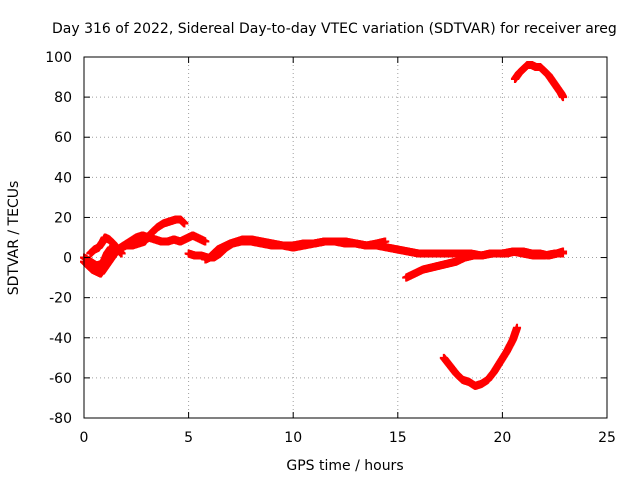 The height and width of the screenshot is (480, 640). Describe the element at coordinates (106, 245) in the screenshot. I see `series-track-c` at that location.